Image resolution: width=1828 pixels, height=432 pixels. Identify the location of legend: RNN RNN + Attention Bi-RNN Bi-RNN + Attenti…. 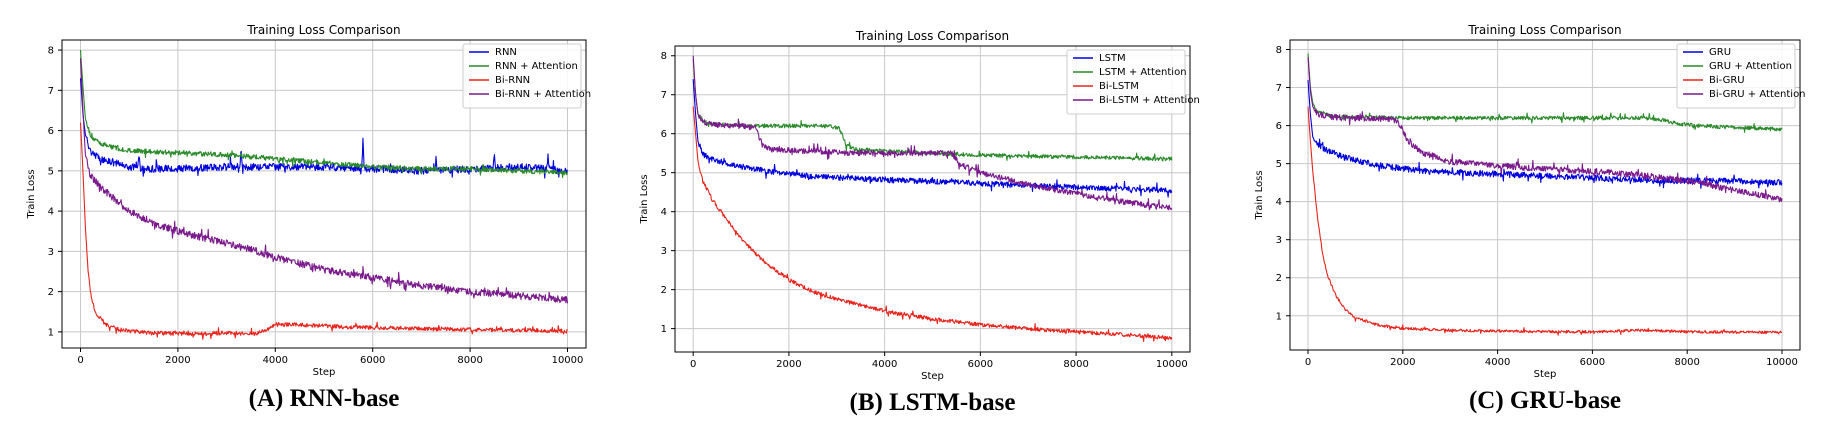
(526, 76).